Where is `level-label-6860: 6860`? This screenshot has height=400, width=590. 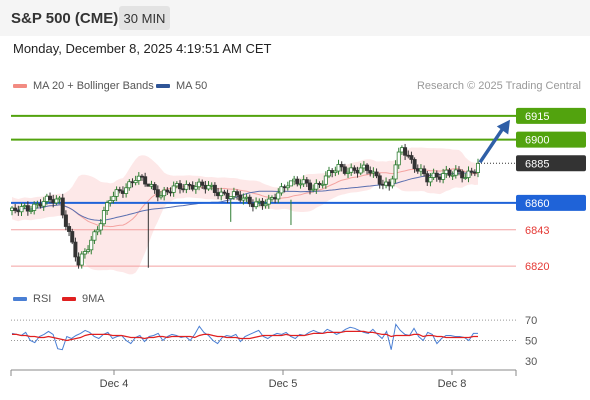 level-label-6860: 6860 is located at coordinates (537, 204).